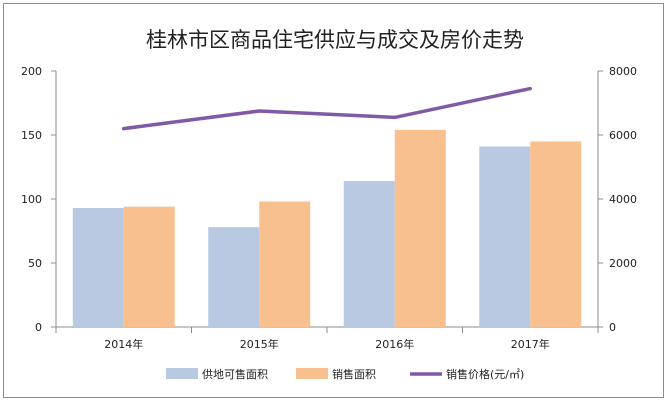  Describe the element at coordinates (623, 71) in the screenshot. I see `y-right-tick-label: 8000` at that location.